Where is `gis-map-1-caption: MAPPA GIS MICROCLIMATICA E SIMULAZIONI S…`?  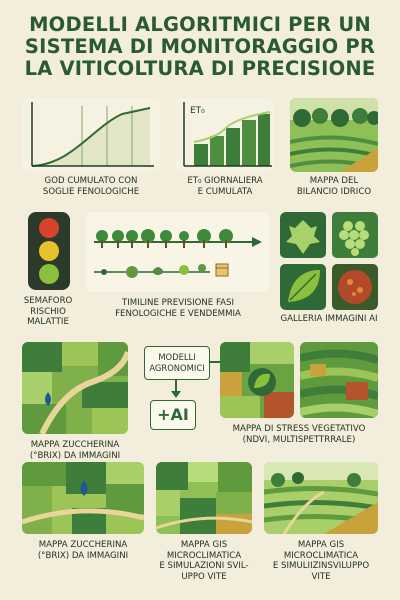 gis-map-1-caption: MAPPA GIS MICROCLIMATICA E SIMULAZIONI S… is located at coordinates (204, 561).